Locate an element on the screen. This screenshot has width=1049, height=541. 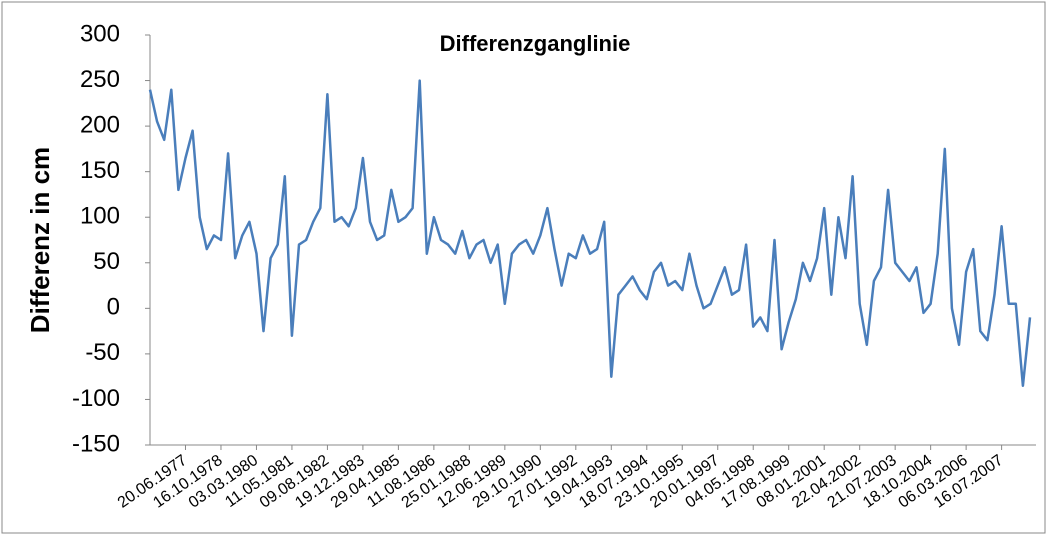
y-tick-label: 300 is located at coordinates (100, 33).